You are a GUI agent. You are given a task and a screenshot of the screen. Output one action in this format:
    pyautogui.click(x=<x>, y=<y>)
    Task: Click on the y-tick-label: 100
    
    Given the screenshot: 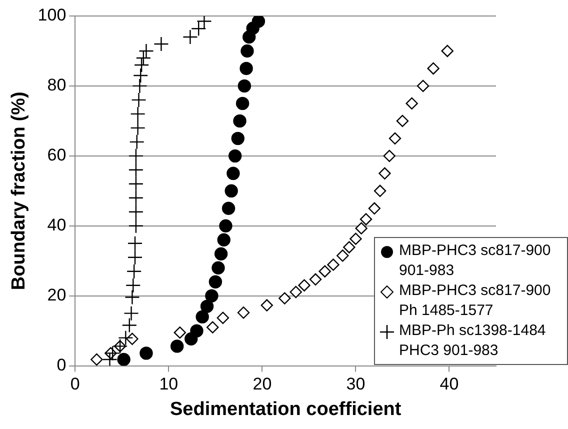 What is the action you would take?
    pyautogui.click(x=52, y=15)
    